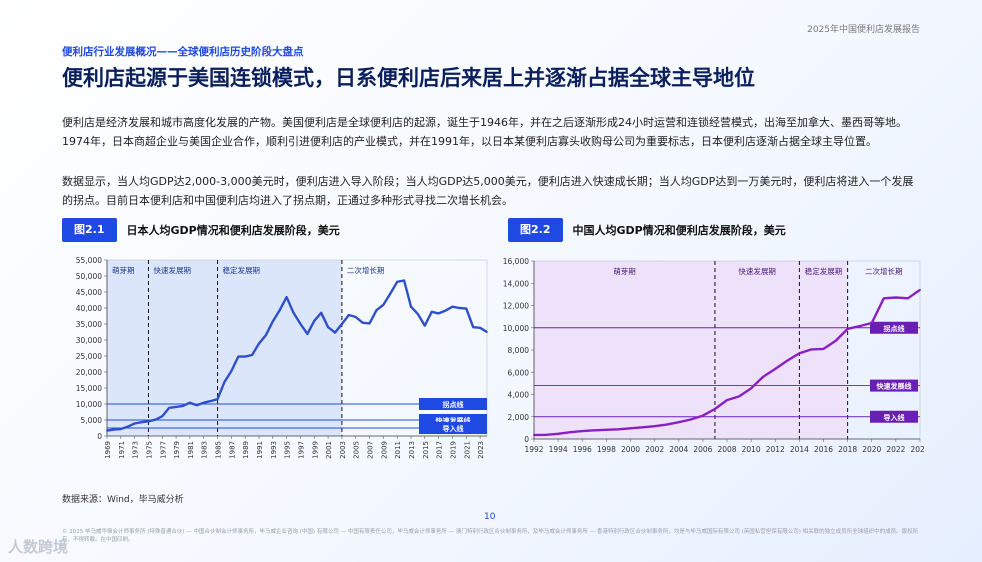 This screenshot has height=562, width=982. What do you see at coordinates (582, 449) in the screenshot?
I see `x-tick-label: 1996` at bounding box center [582, 449].